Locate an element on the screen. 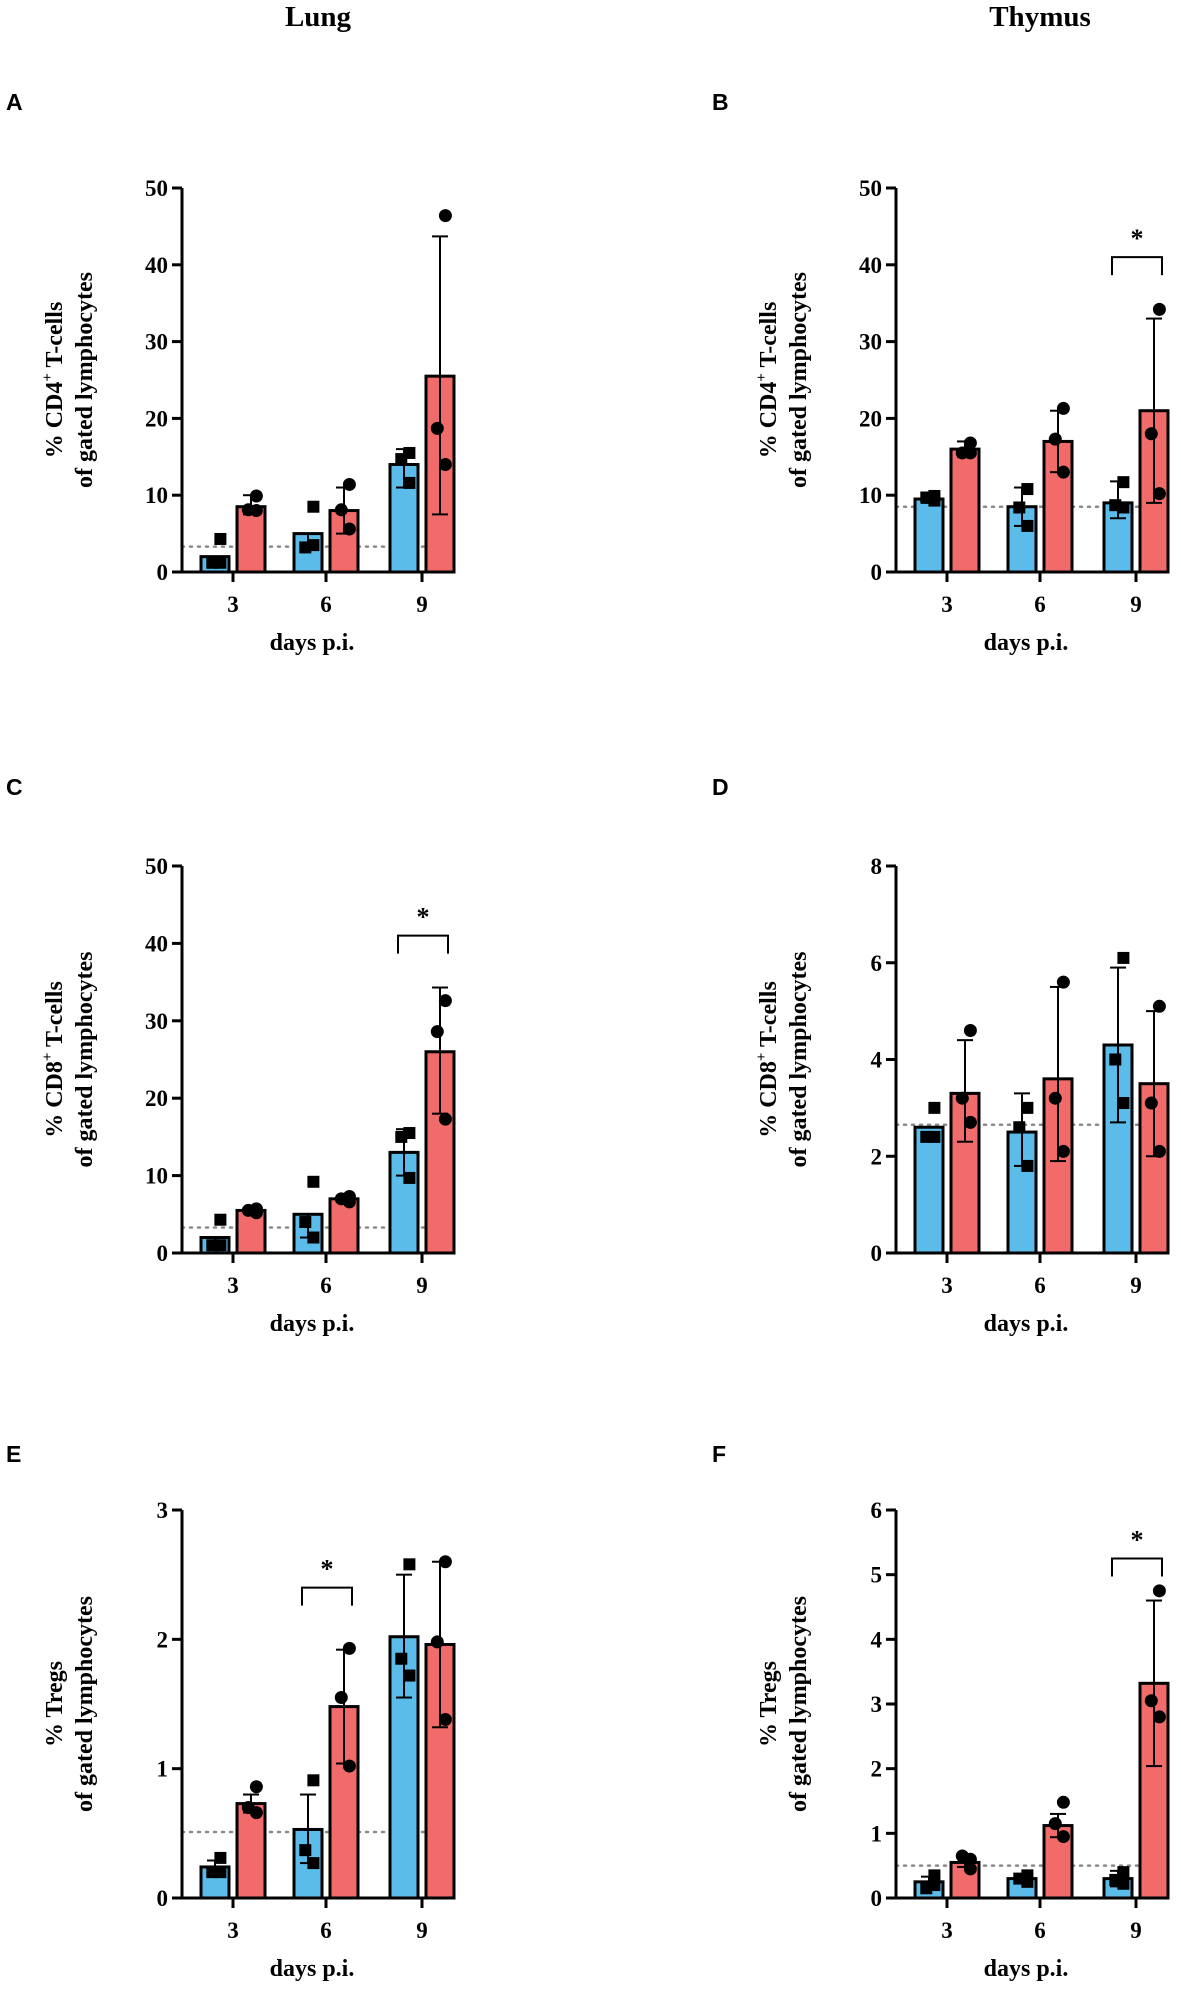 Image resolution: width=1181 pixels, height=1996 pixels. column-title-thymus: Thymus is located at coordinates (1040, 17).